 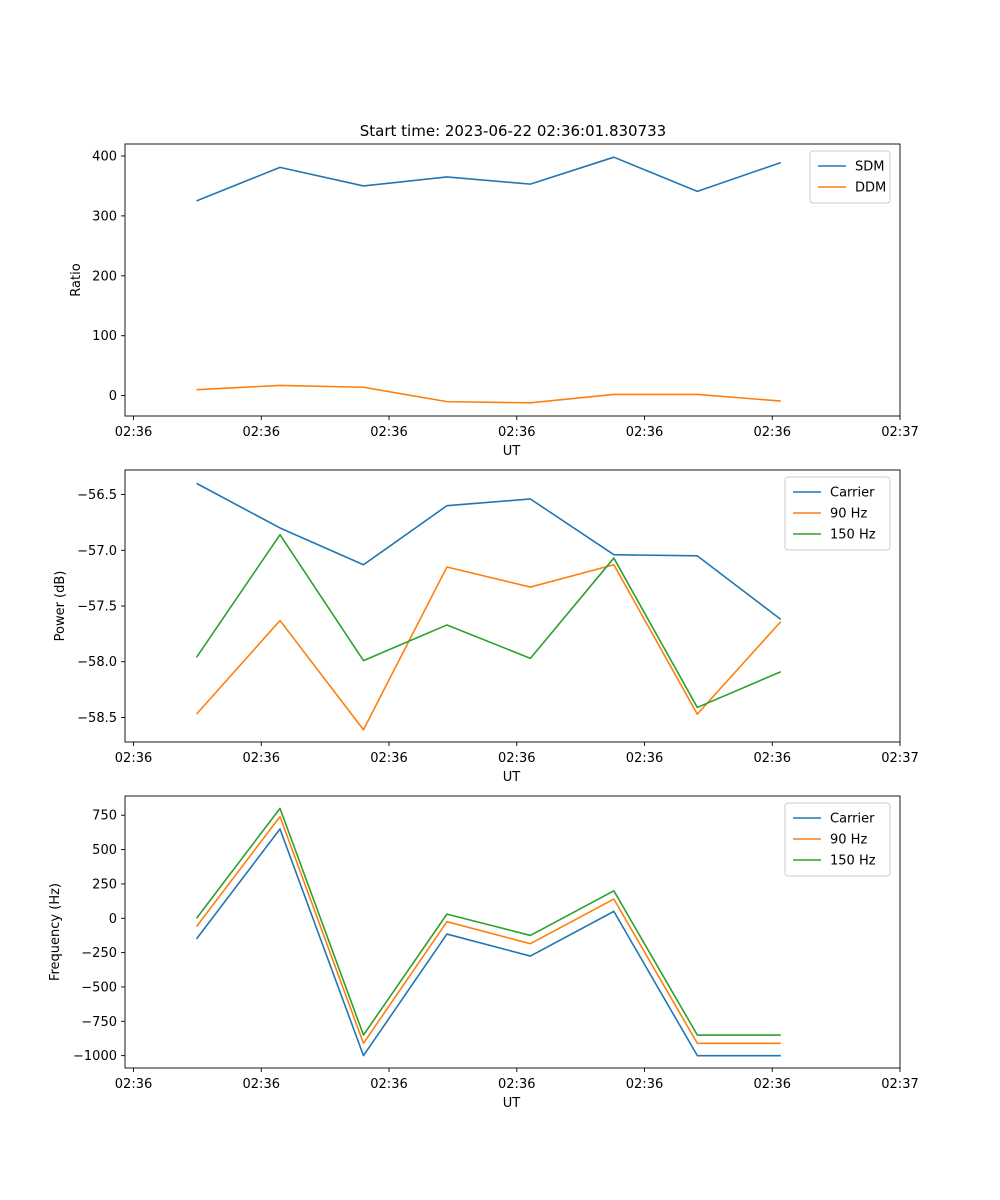 I want to click on series-line-ddm, so click(x=488, y=394).